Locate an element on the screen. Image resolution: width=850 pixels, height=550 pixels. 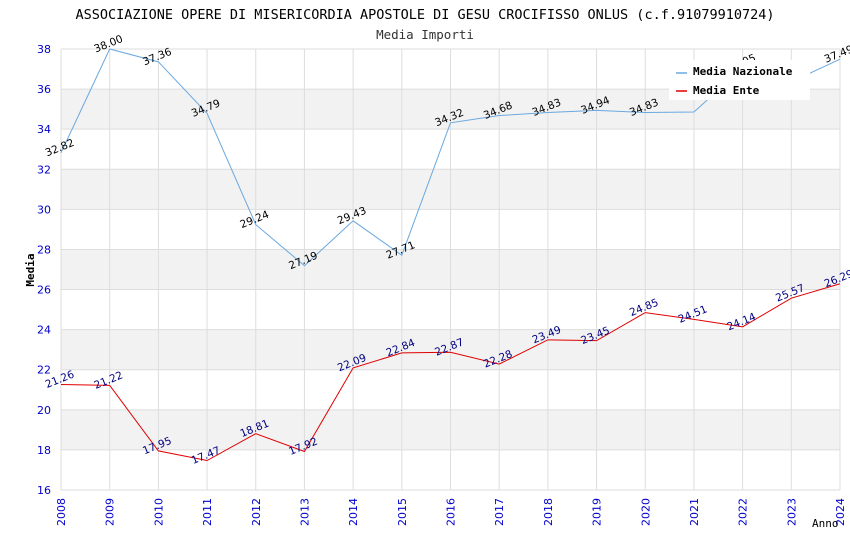
x-tick-label: 2022 is located at coordinates (743, 512).